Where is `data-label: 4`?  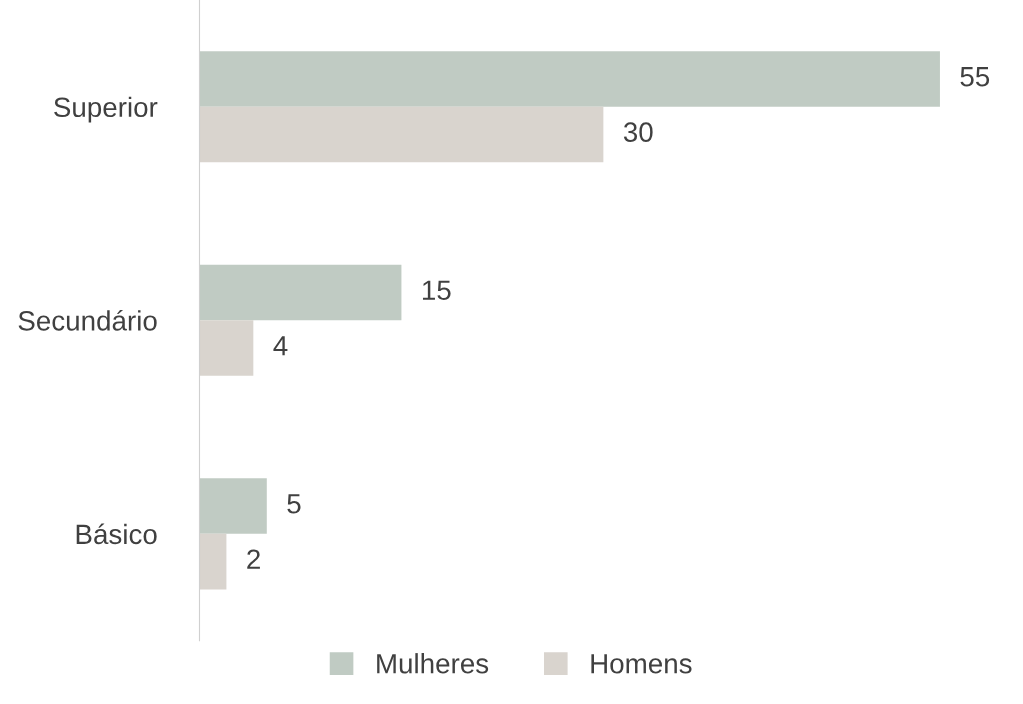
data-label: 4 is located at coordinates (280, 346).